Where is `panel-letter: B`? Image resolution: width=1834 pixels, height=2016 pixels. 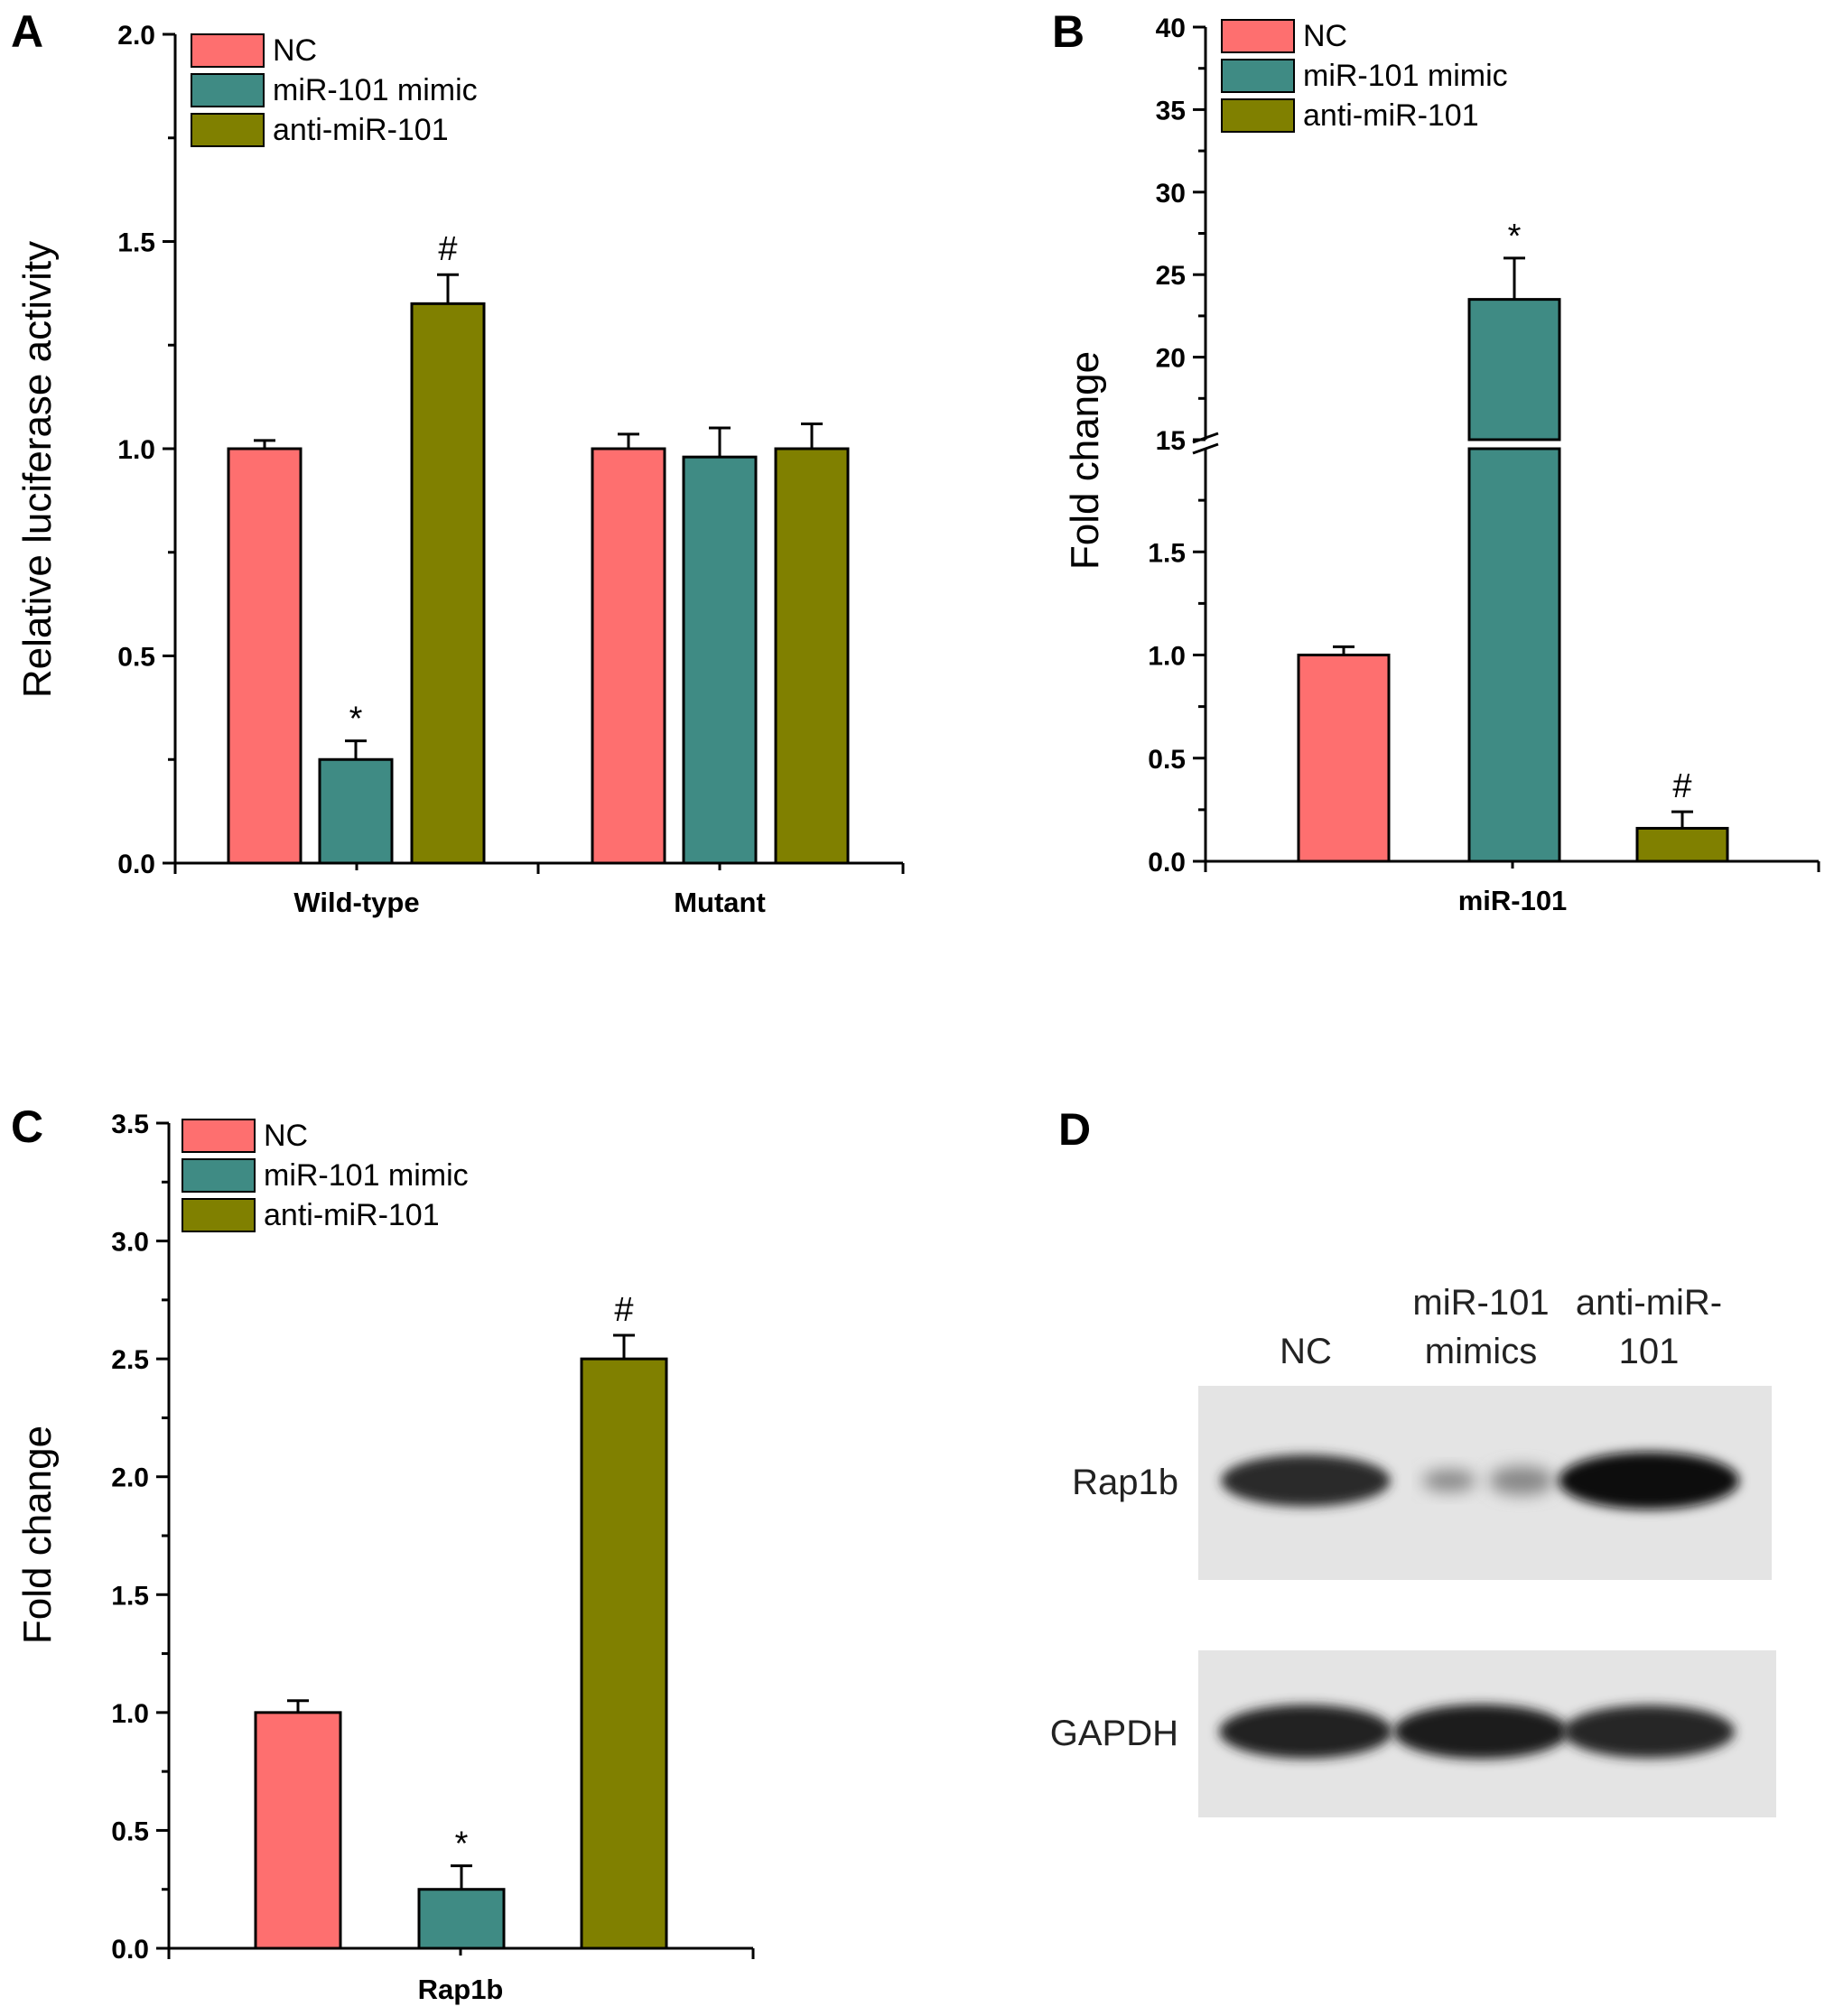 panel-letter: B is located at coordinates (1068, 31).